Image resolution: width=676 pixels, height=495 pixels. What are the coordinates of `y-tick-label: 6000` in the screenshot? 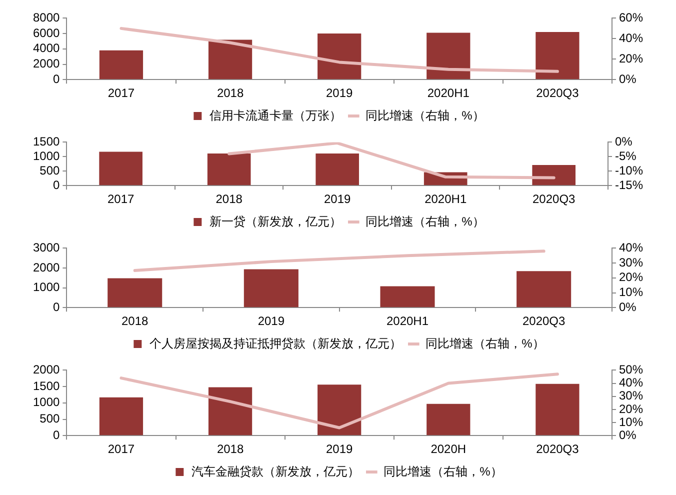 It's located at (46, 33).